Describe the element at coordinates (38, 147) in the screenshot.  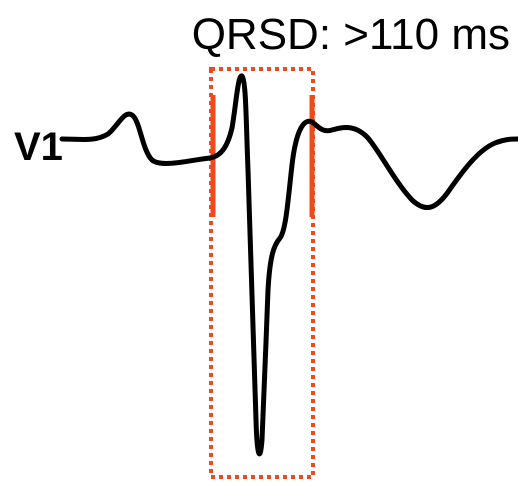
I see `lead-label: V1` at that location.